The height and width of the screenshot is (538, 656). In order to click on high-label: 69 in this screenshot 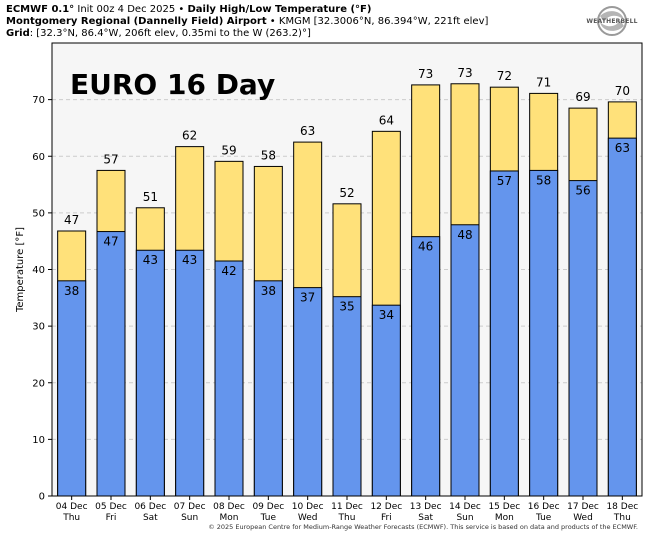, I will do `click(582, 97)`.